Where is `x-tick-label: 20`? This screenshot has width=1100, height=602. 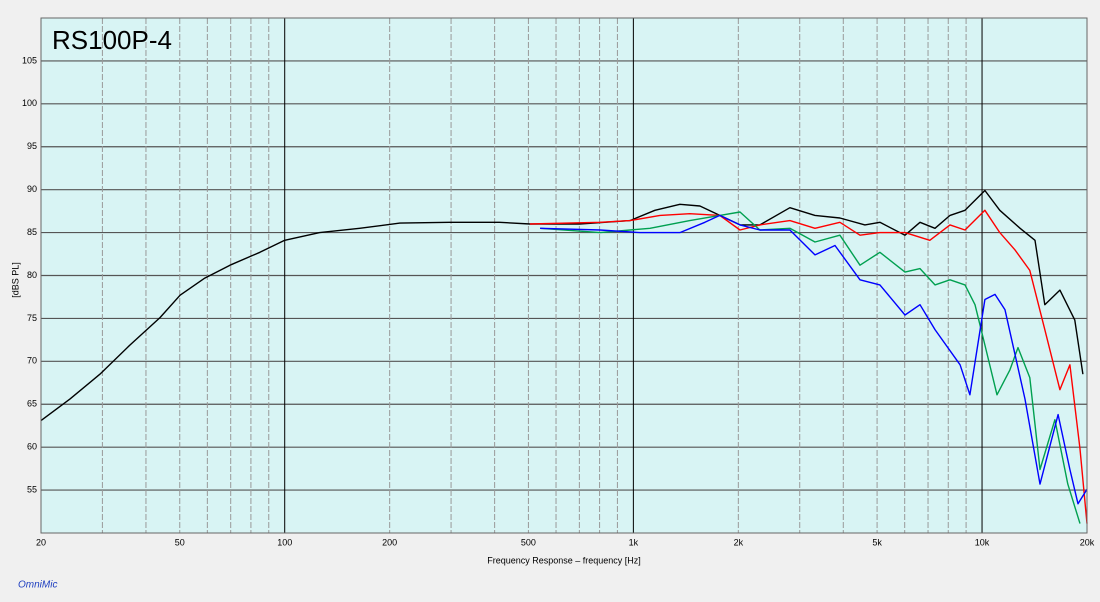
x-tick-label: 20 is located at coordinates (41, 542).